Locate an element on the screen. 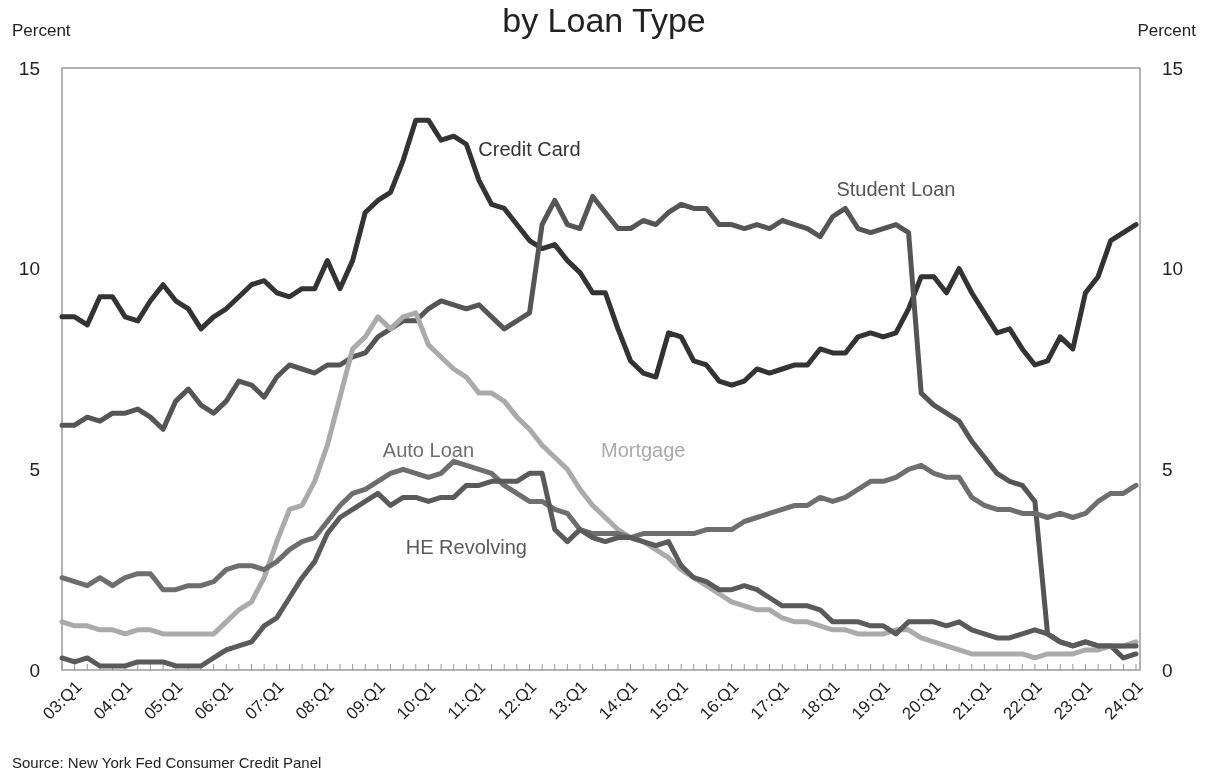 The image size is (1208, 782). y2-tick-label: 5 is located at coordinates (1167, 469).